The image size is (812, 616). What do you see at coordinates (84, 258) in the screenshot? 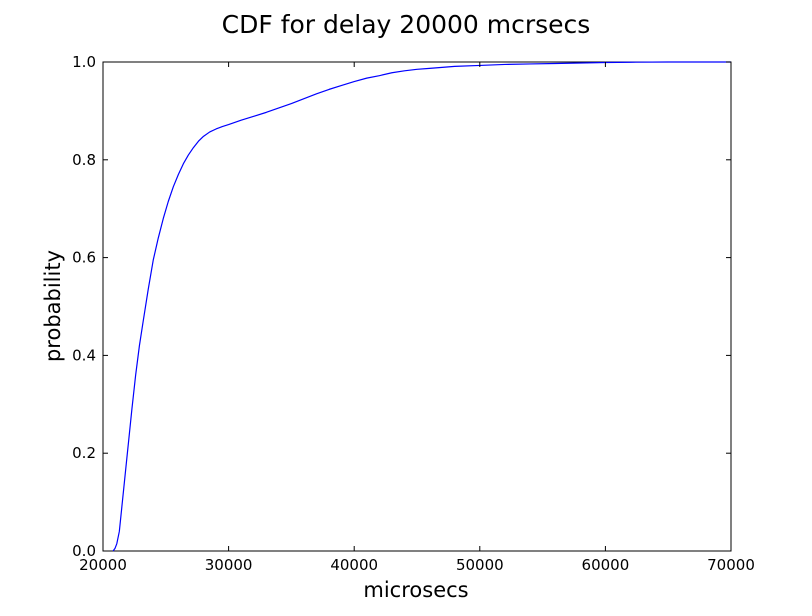
I see `y-tick-label: 0.6` at bounding box center [84, 258].